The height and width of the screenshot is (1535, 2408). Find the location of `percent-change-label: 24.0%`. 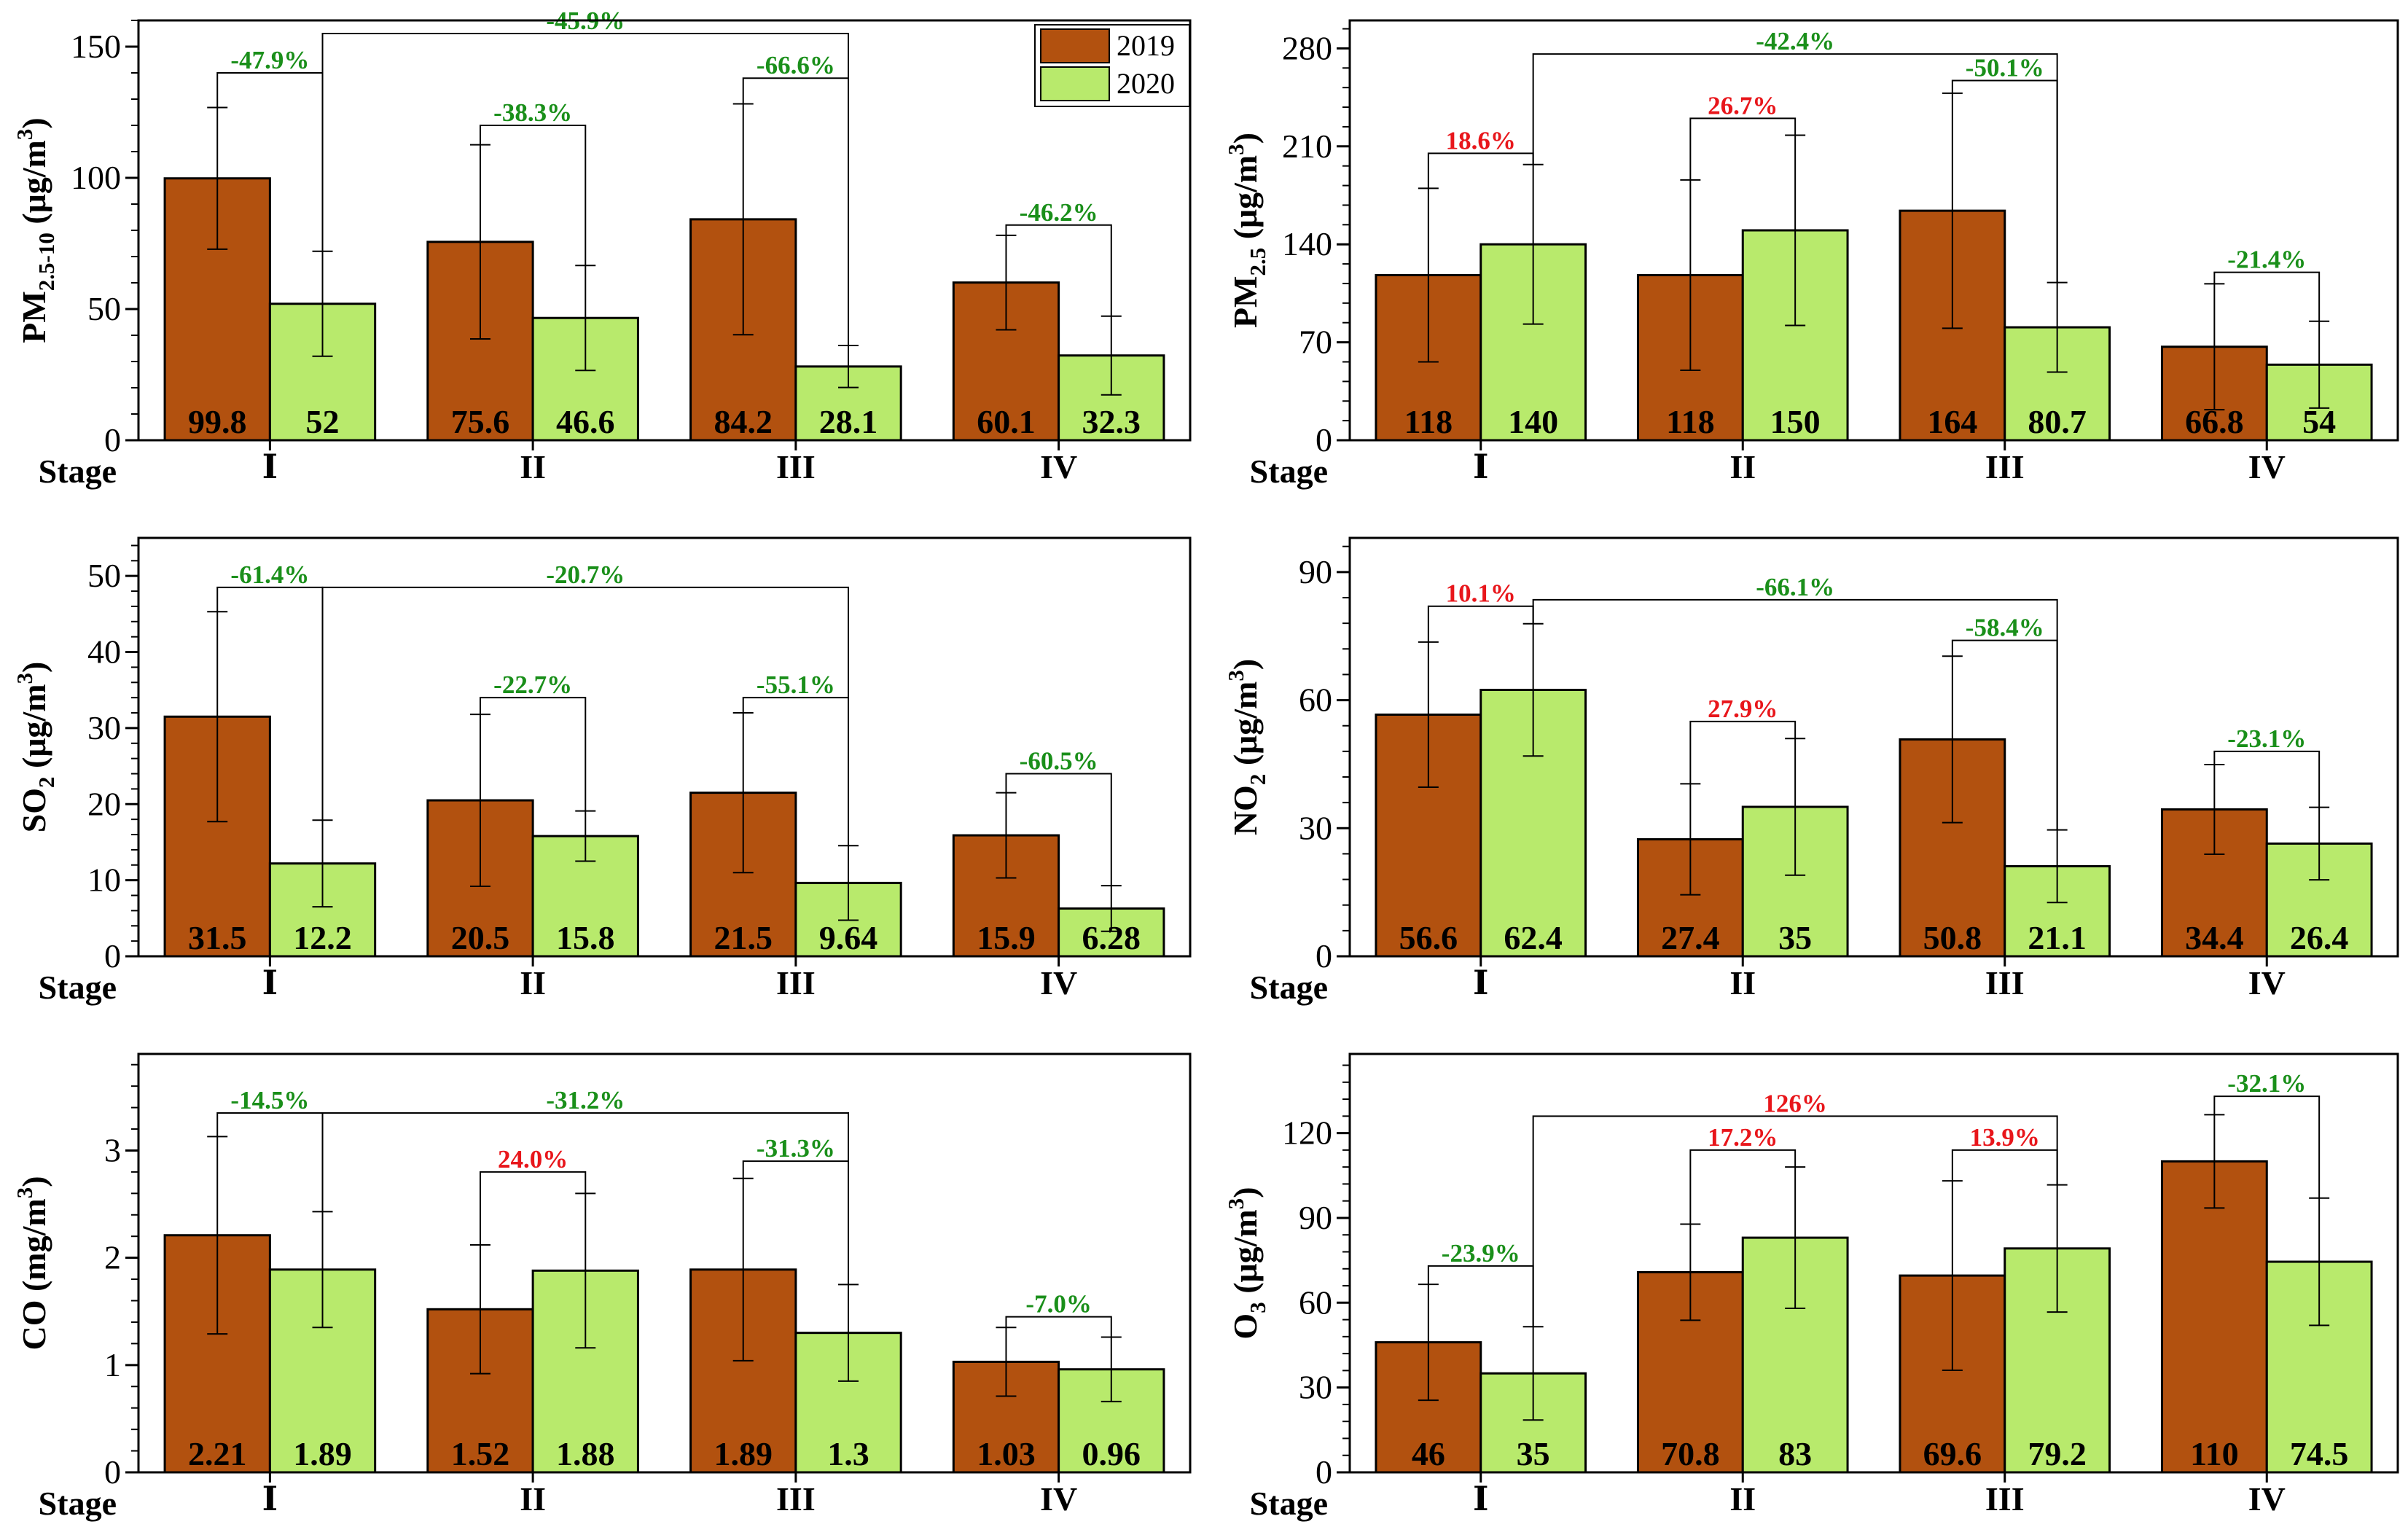

percent-change-label: 24.0% is located at coordinates (533, 1159).